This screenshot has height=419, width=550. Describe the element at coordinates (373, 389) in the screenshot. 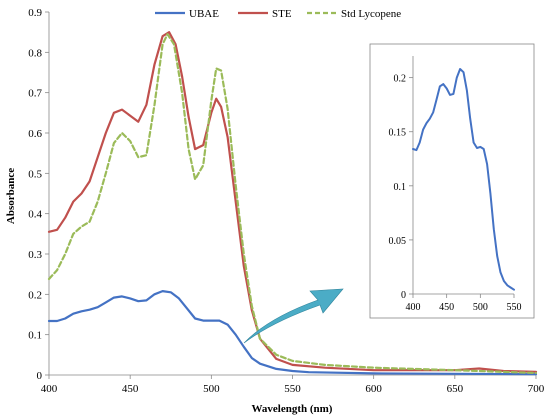

I see `main-x-tick-label-600: 600` at that location.